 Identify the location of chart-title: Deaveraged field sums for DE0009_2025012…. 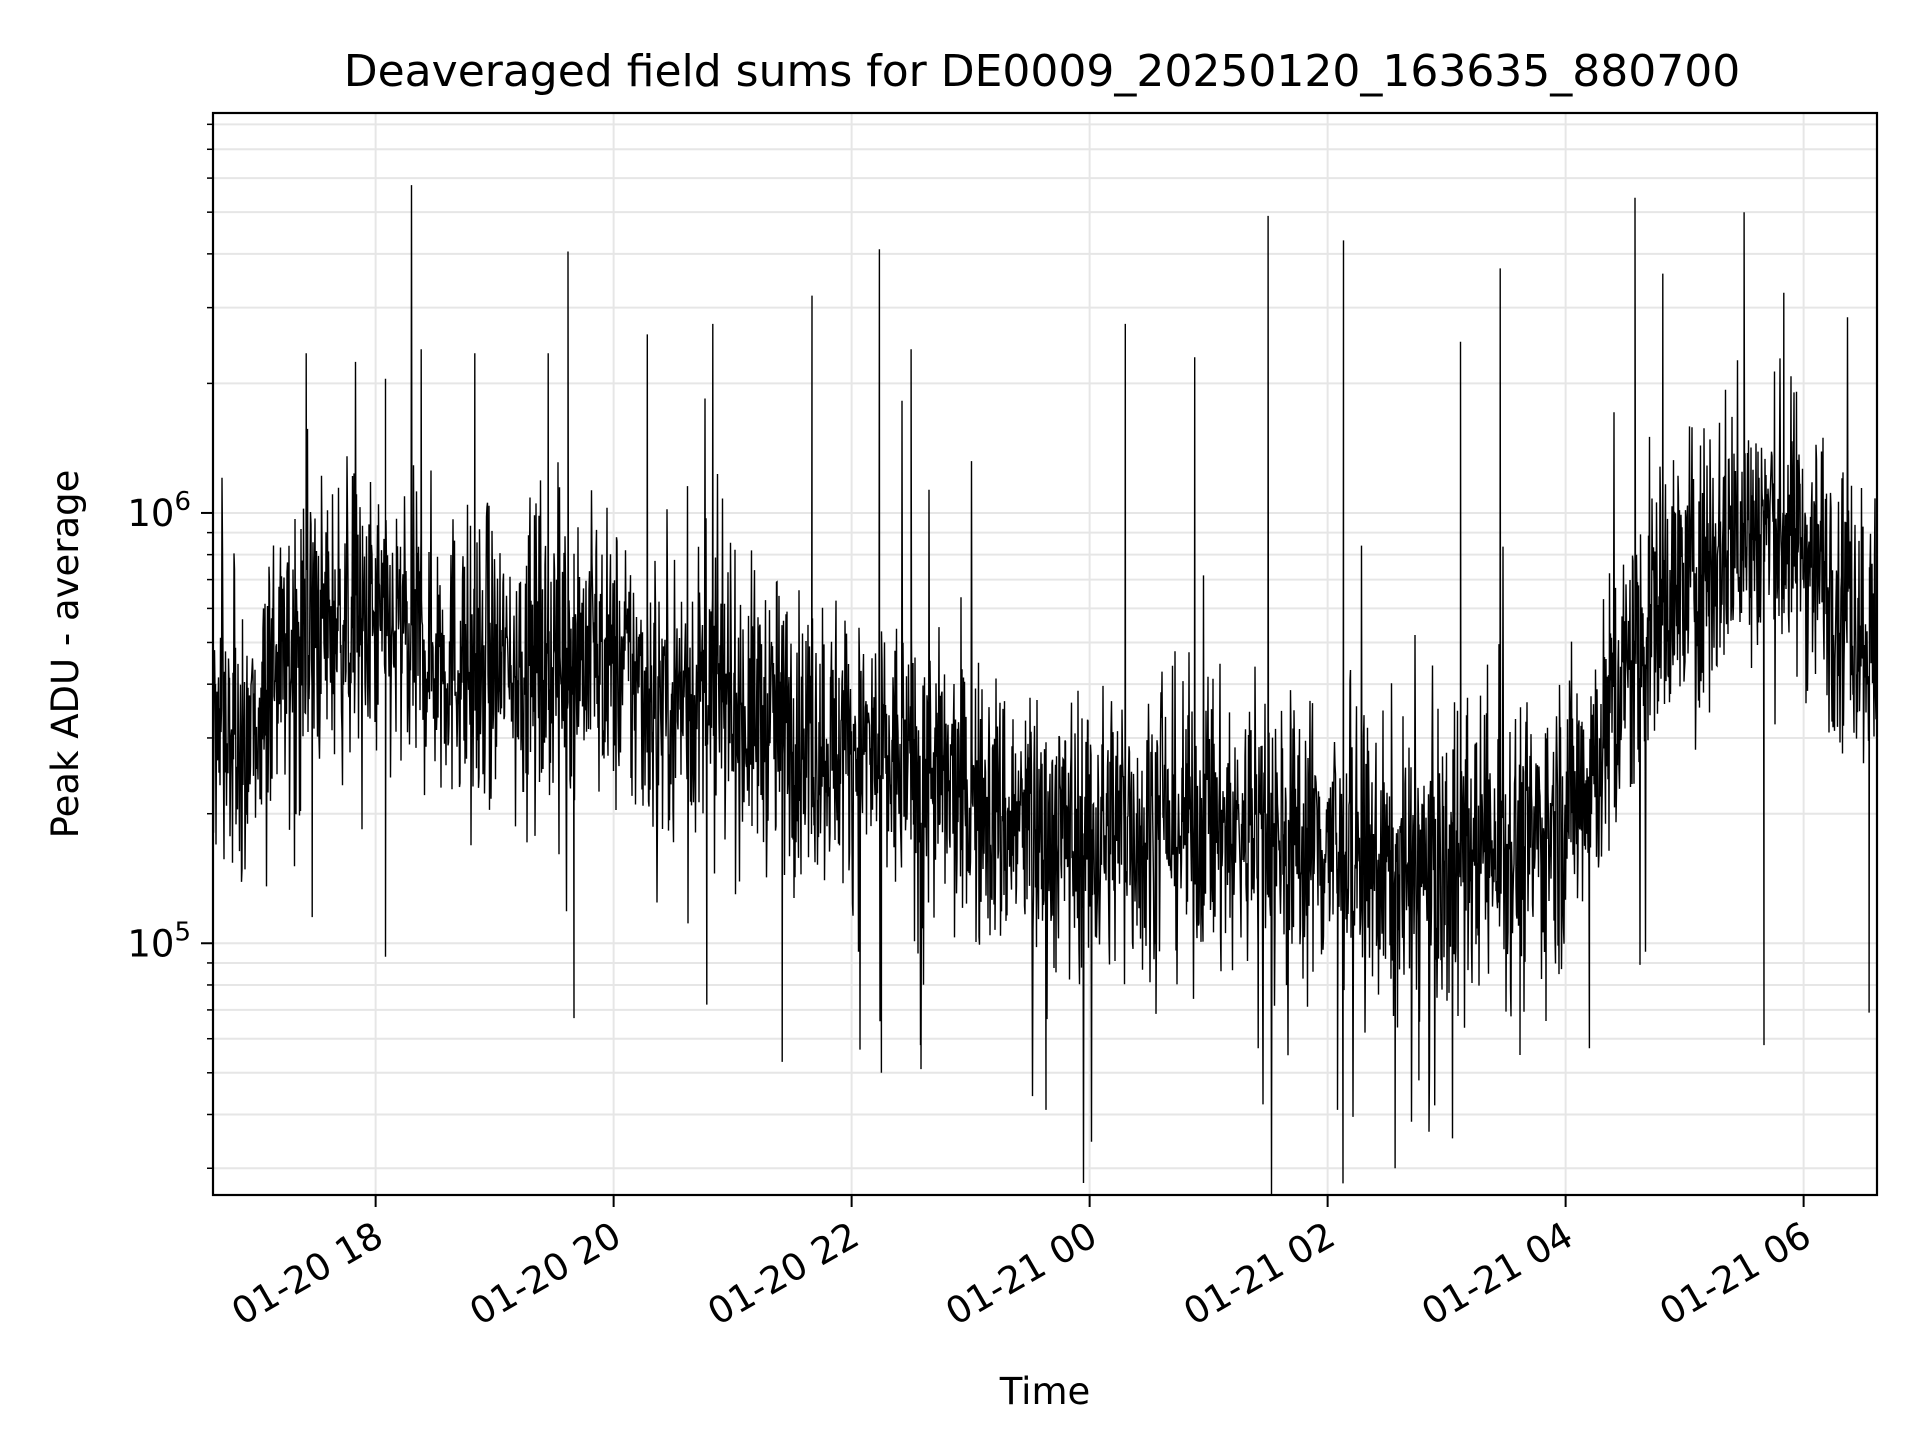
(1042, 71).